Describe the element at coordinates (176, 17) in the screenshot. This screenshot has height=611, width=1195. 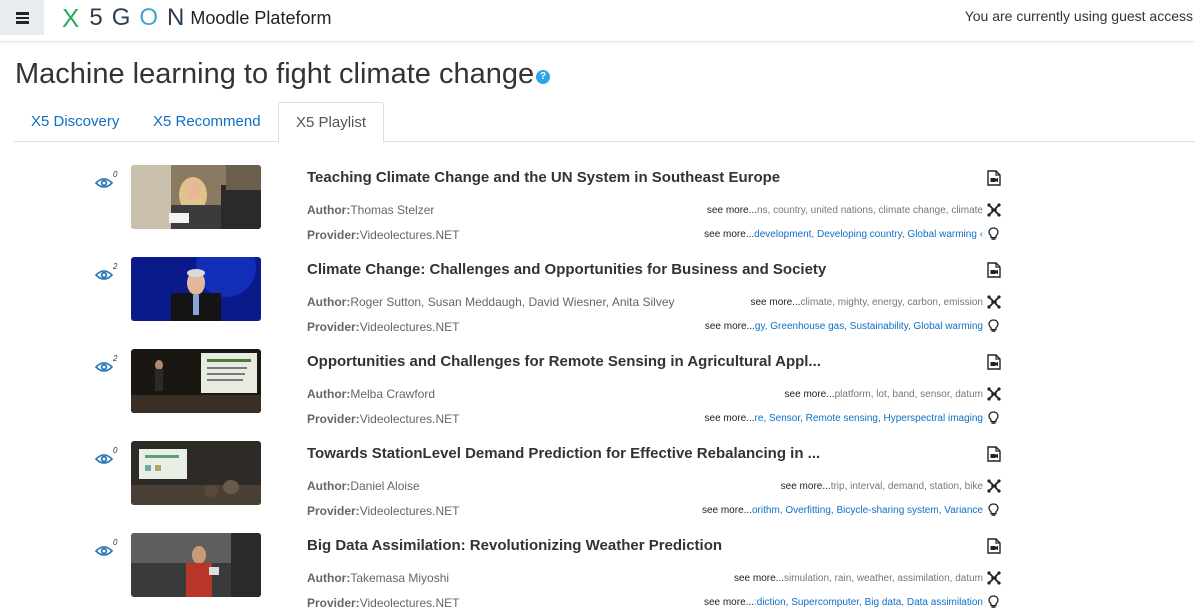
I see `logo-letter: N` at that location.